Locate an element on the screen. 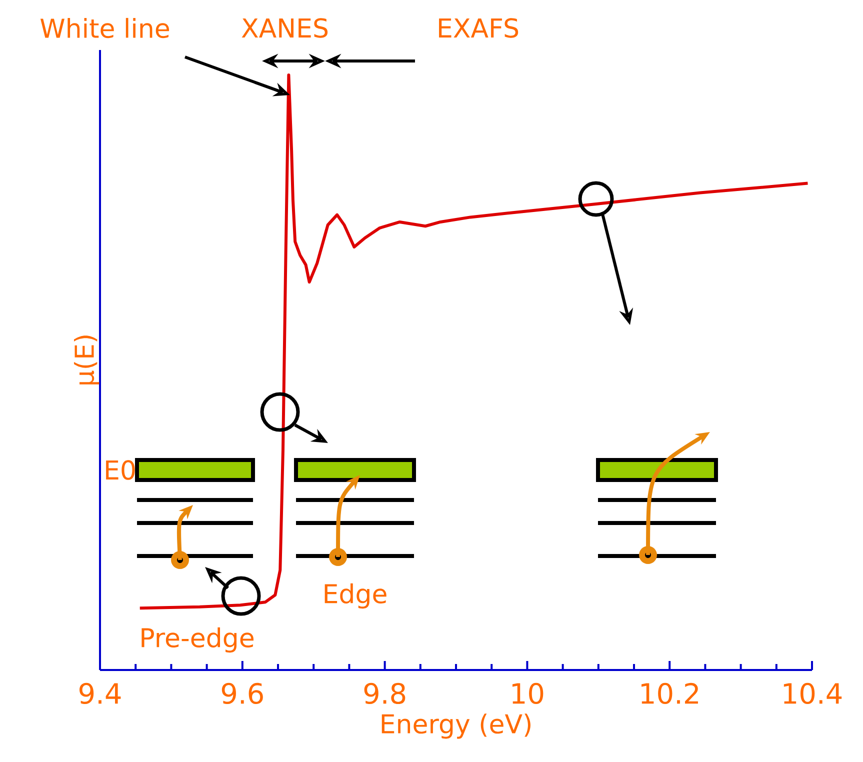  x-tick-label: 9.6 is located at coordinates (242, 693).